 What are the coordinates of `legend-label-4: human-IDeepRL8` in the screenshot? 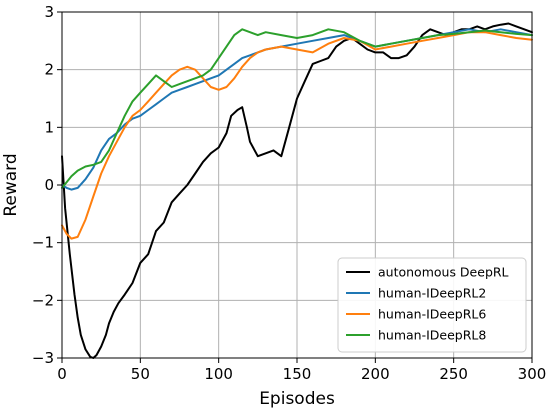 It's located at (432, 335).